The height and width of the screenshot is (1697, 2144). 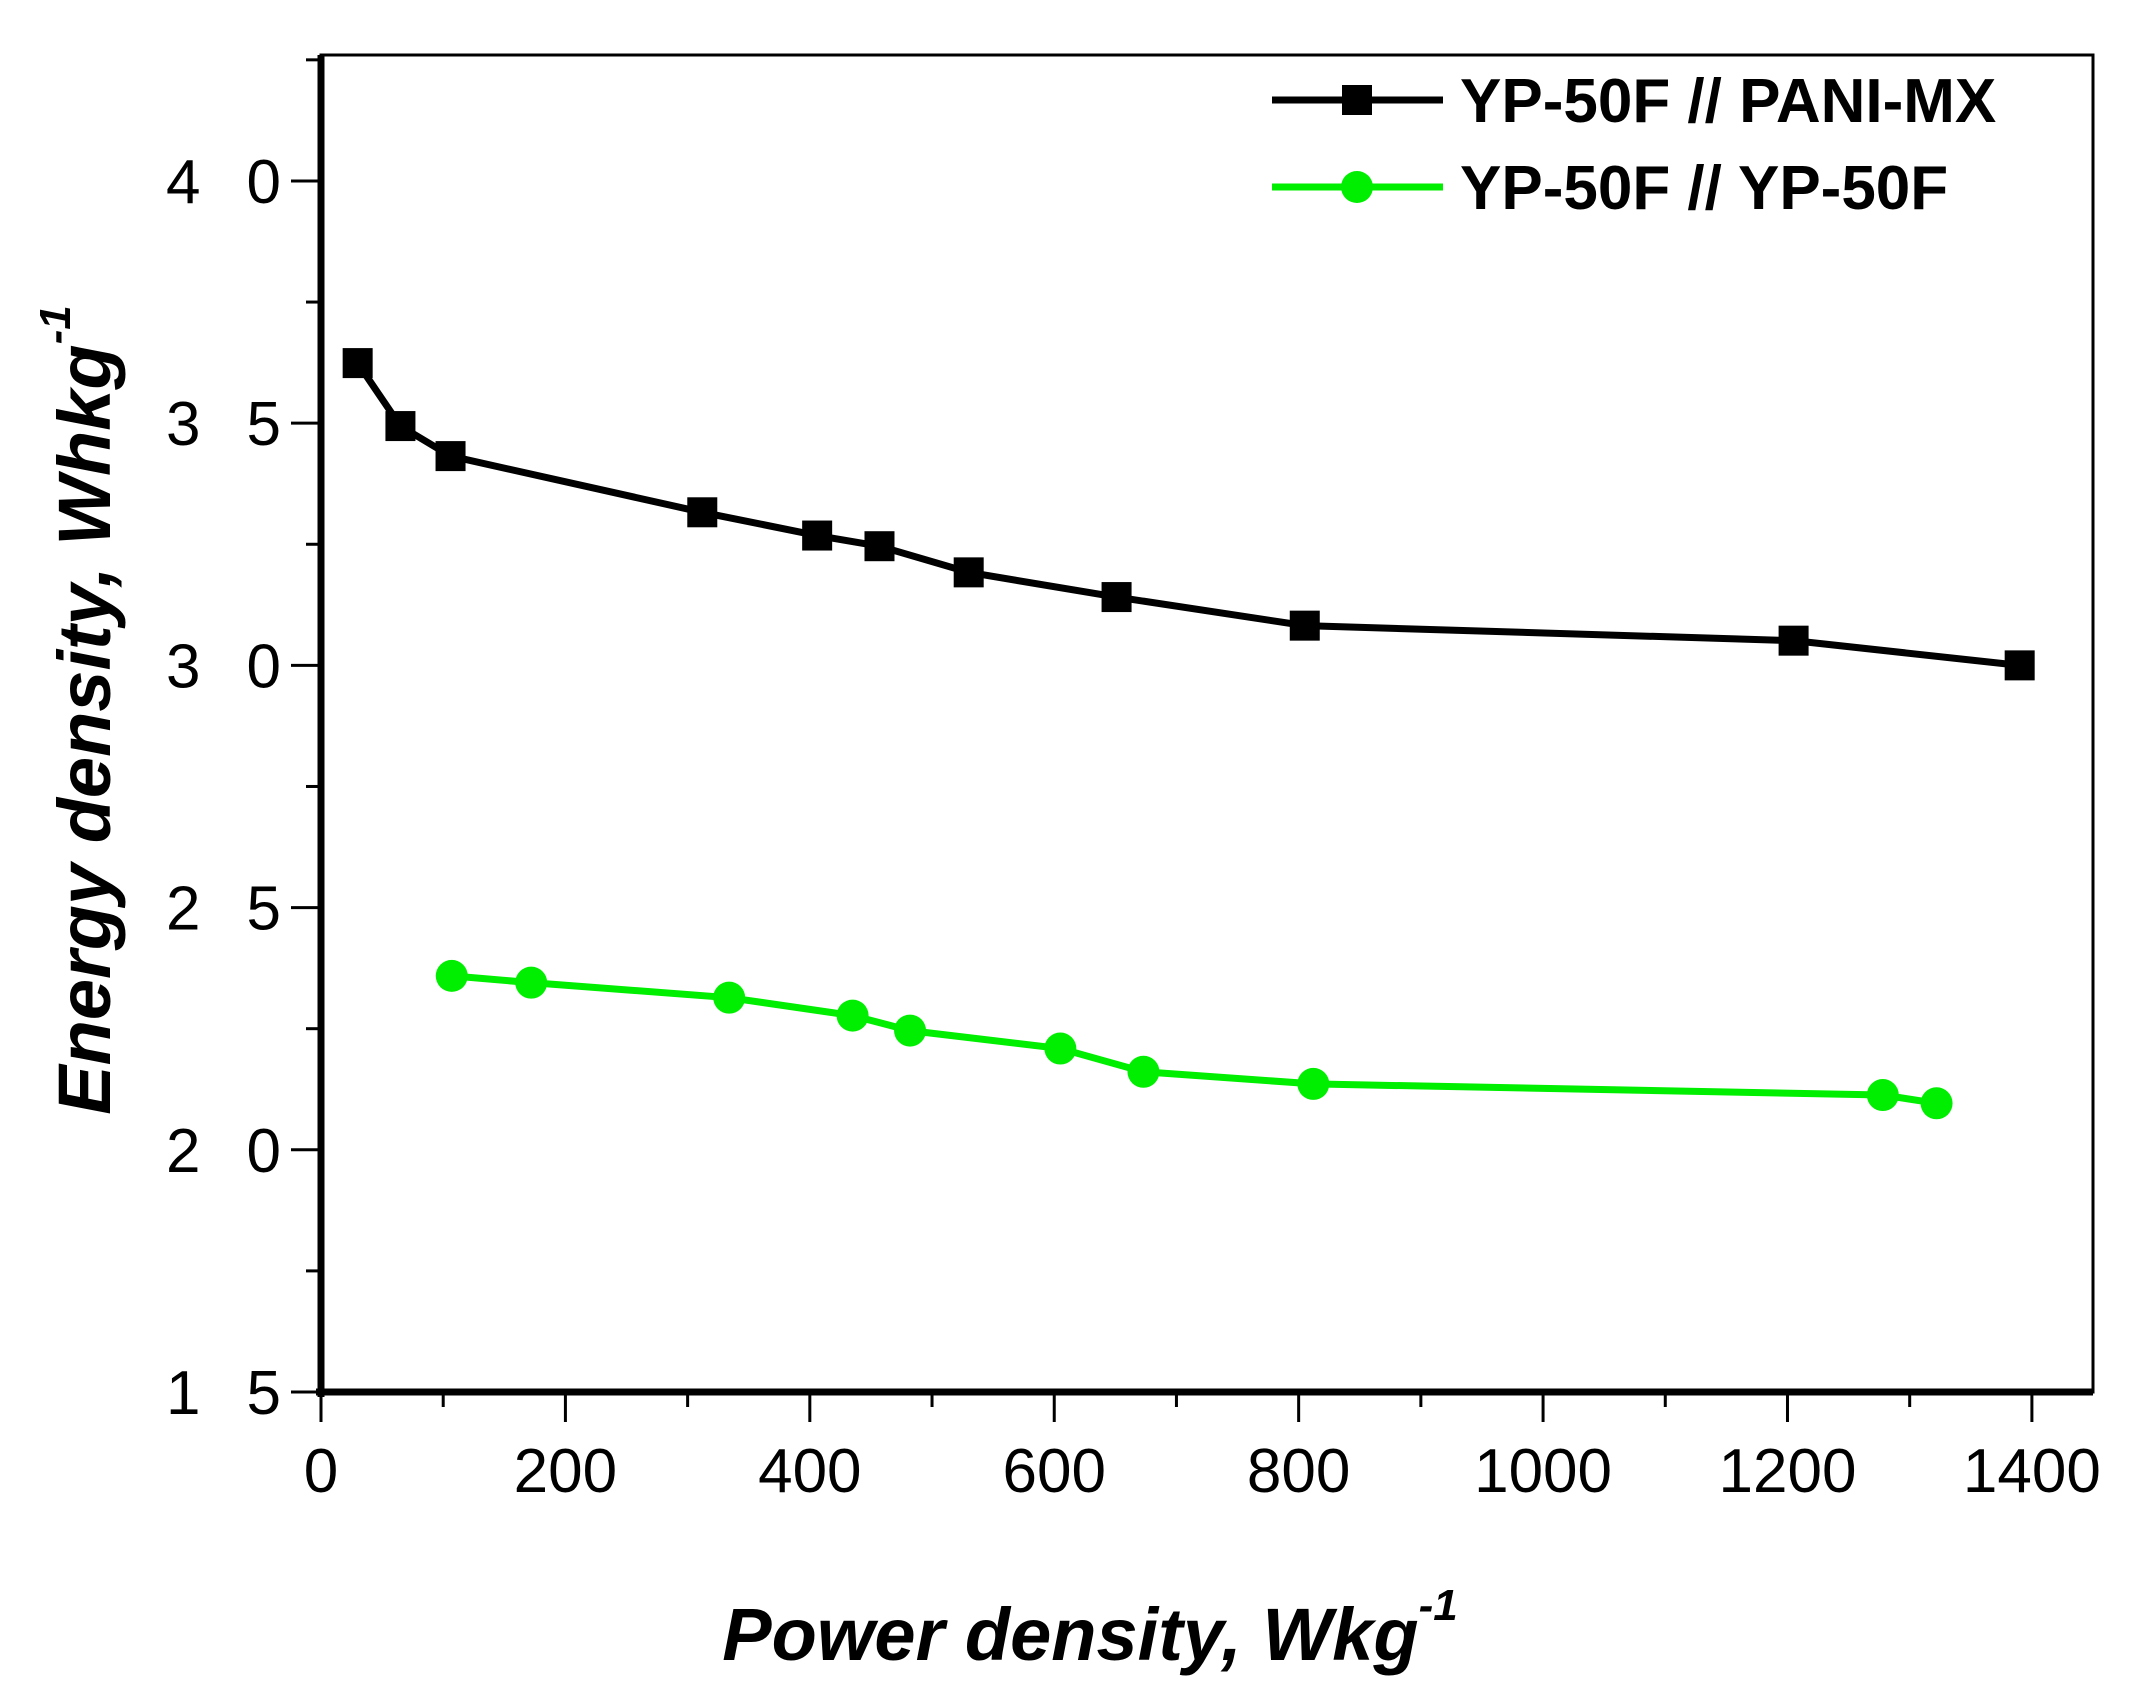 What do you see at coordinates (78, 709) in the screenshot?
I see `y-axis-label: Energy density, Whkg-1` at bounding box center [78, 709].